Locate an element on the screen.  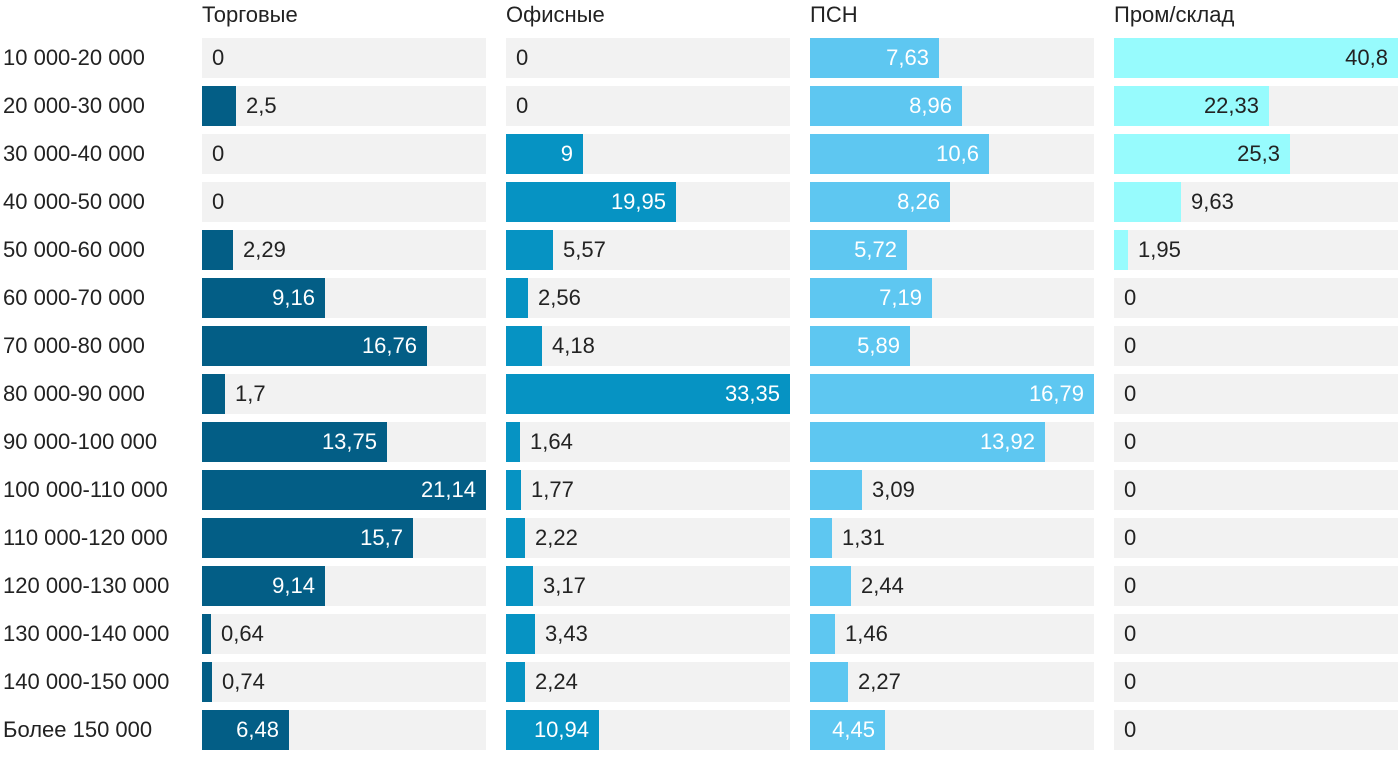
data-label: 25,3 is located at coordinates (1258, 153).